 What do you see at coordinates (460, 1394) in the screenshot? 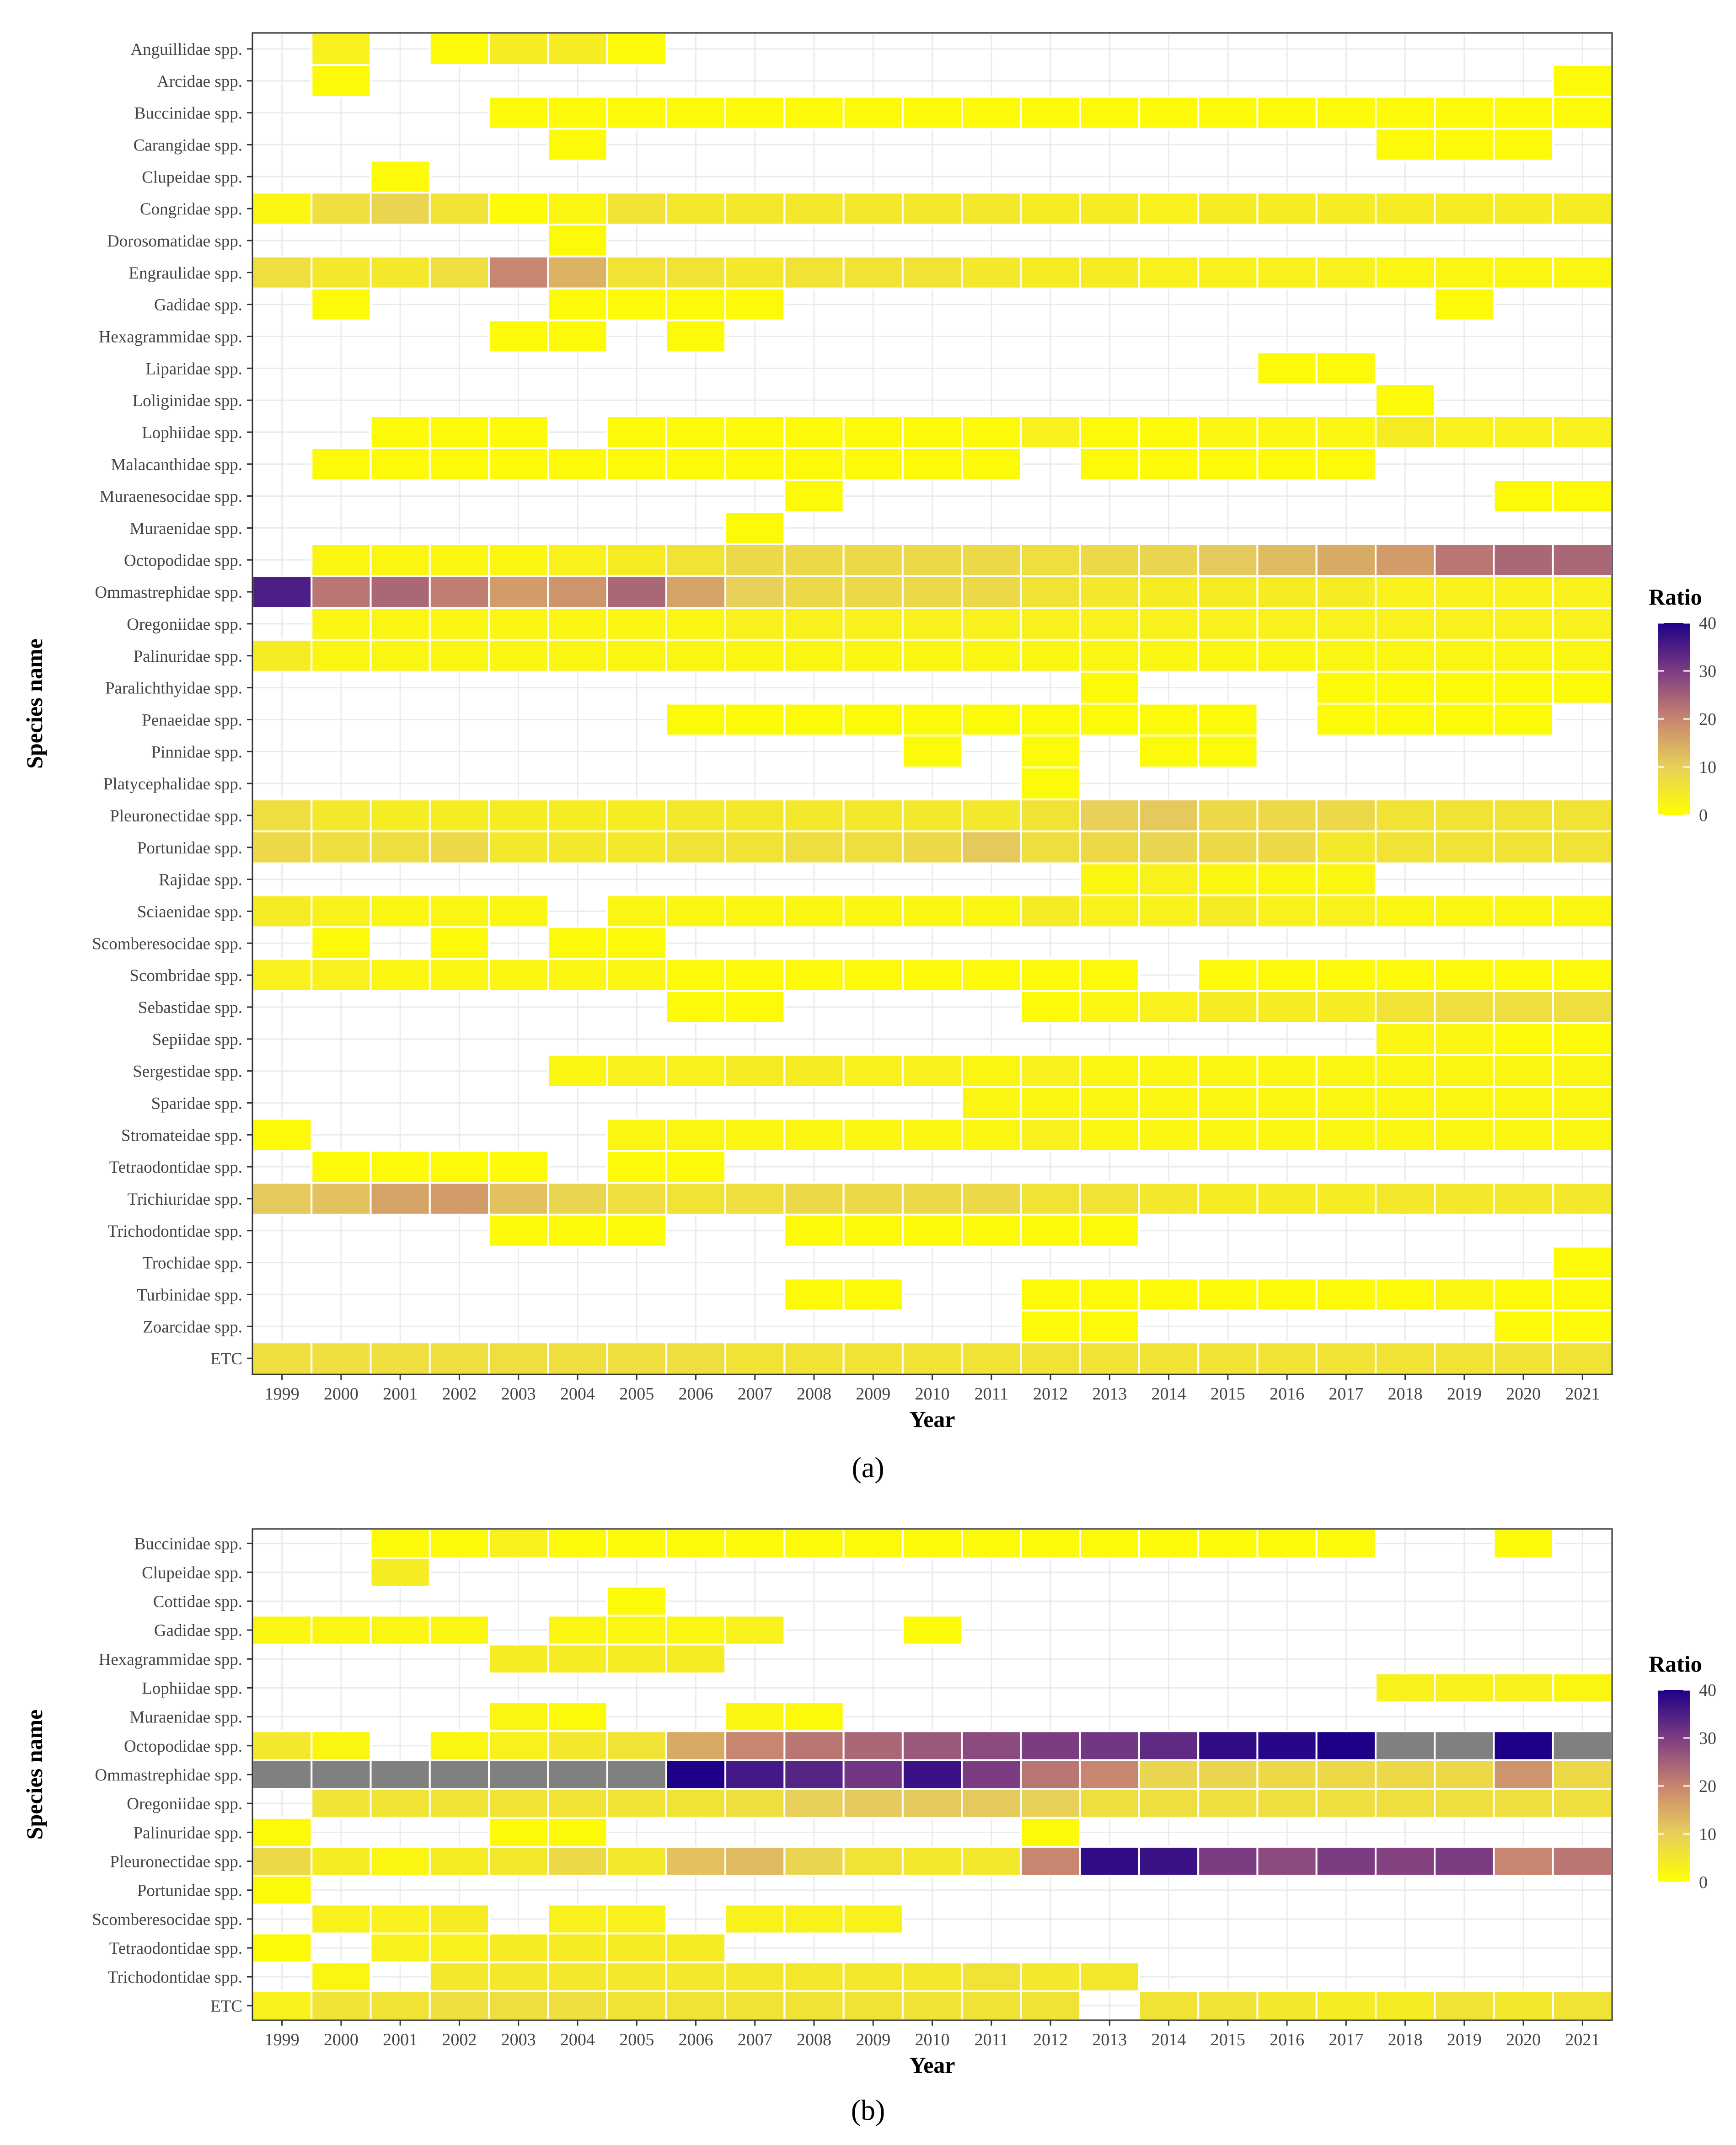
I see `x-tick-label: 2002` at bounding box center [460, 1394].